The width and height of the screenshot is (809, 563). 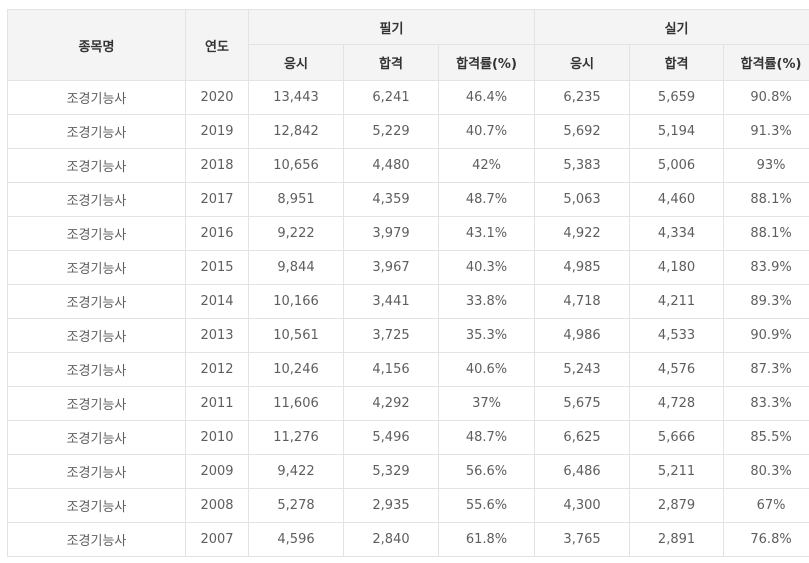 I want to click on cell-practical-passed: 5,666, so click(x=677, y=437).